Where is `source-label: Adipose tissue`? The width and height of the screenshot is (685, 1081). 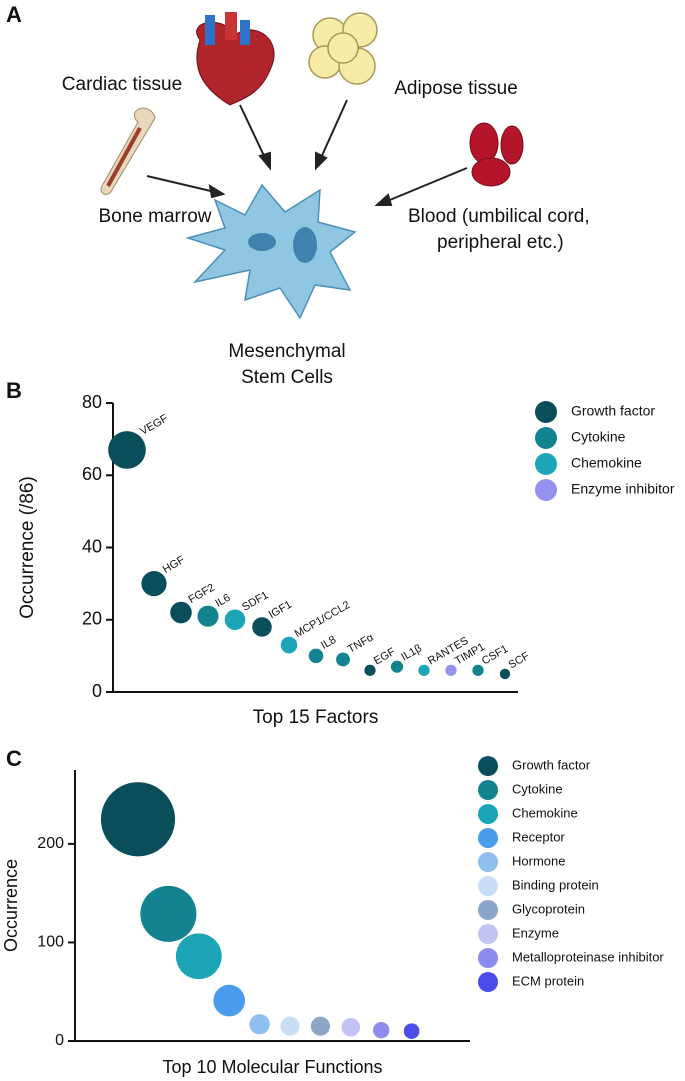 source-label: Adipose tissue is located at coordinates (456, 88).